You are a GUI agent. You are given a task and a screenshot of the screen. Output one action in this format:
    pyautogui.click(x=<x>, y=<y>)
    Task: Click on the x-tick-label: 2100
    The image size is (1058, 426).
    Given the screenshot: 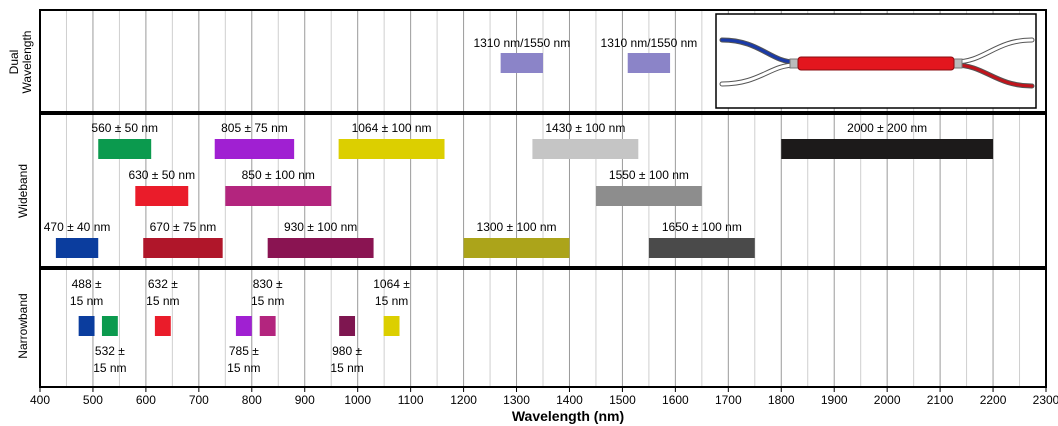 What is the action you would take?
    pyautogui.click(x=940, y=400)
    